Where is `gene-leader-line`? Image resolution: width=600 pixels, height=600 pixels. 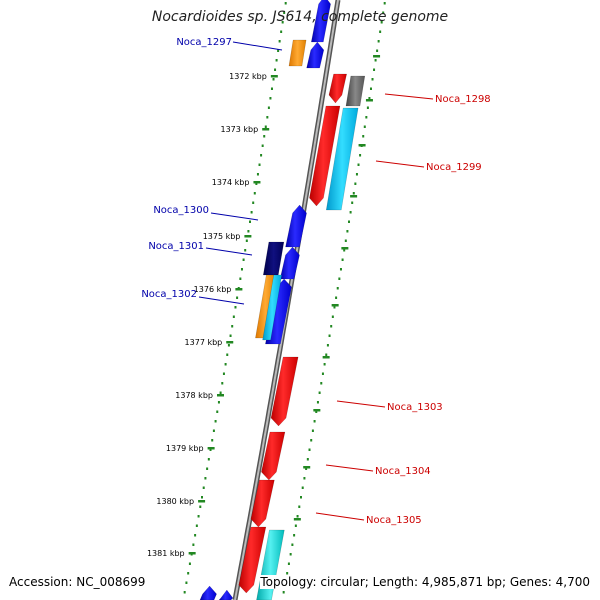 gene-leader-line is located at coordinates (234, 216).